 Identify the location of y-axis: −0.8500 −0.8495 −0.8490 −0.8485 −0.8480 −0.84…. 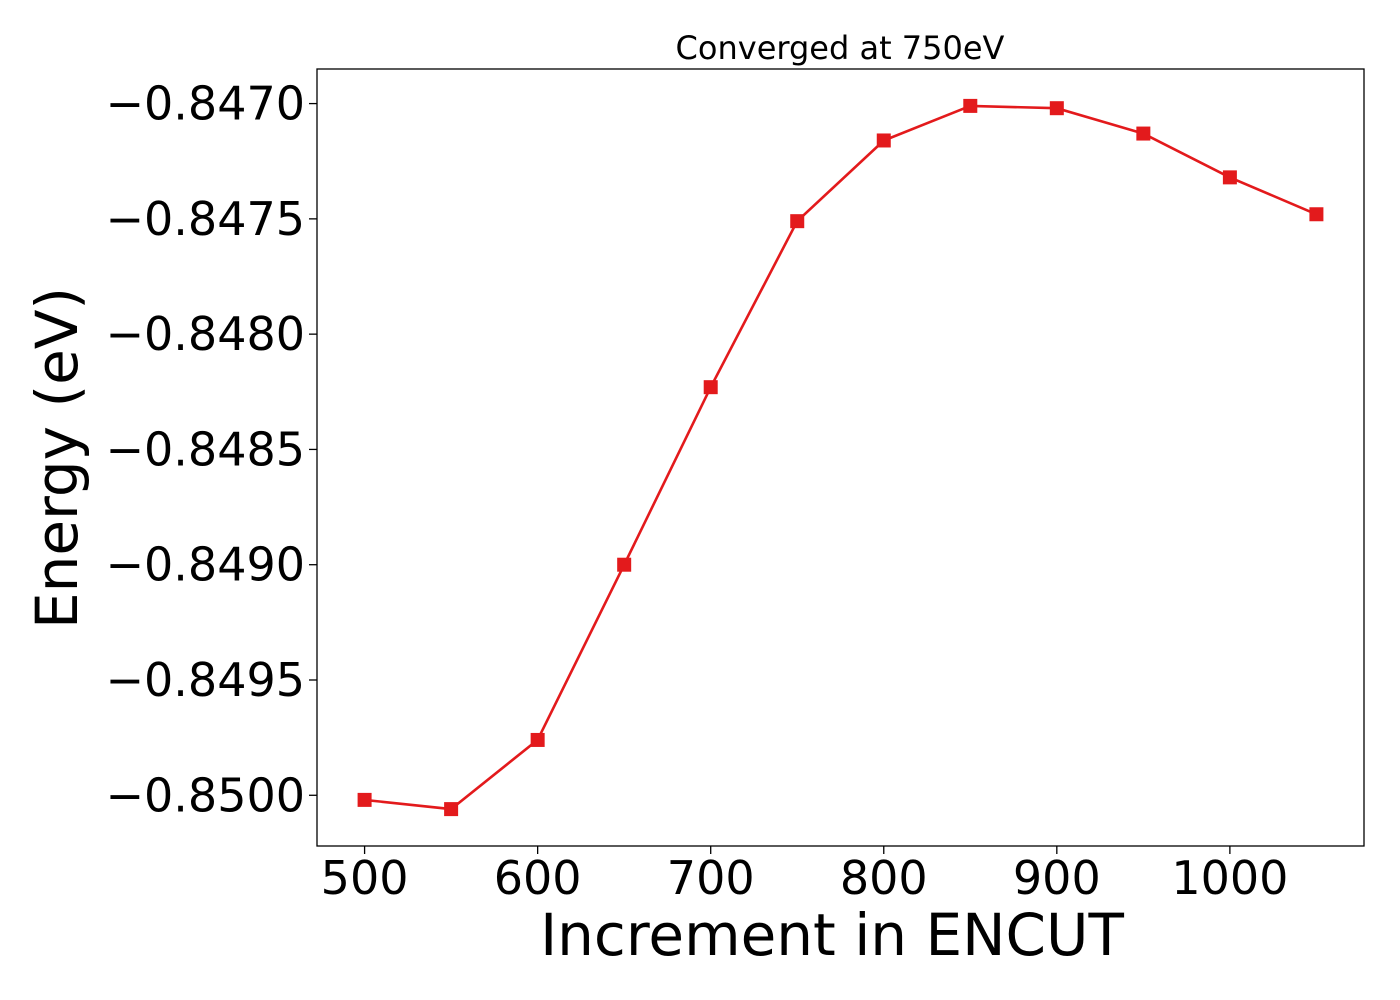
(211, 449).